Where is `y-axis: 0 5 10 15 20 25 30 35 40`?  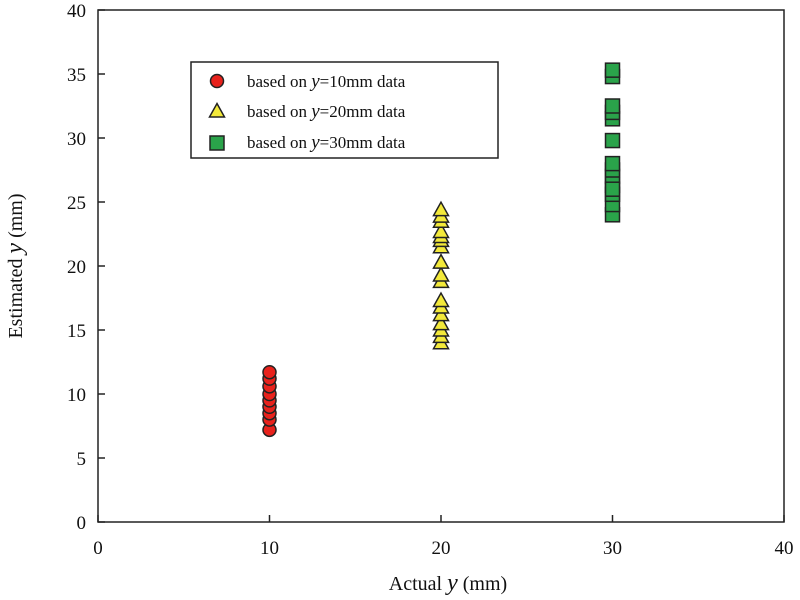
y-axis: 0 5 10 15 20 25 30 35 40 is located at coordinates (86, 267).